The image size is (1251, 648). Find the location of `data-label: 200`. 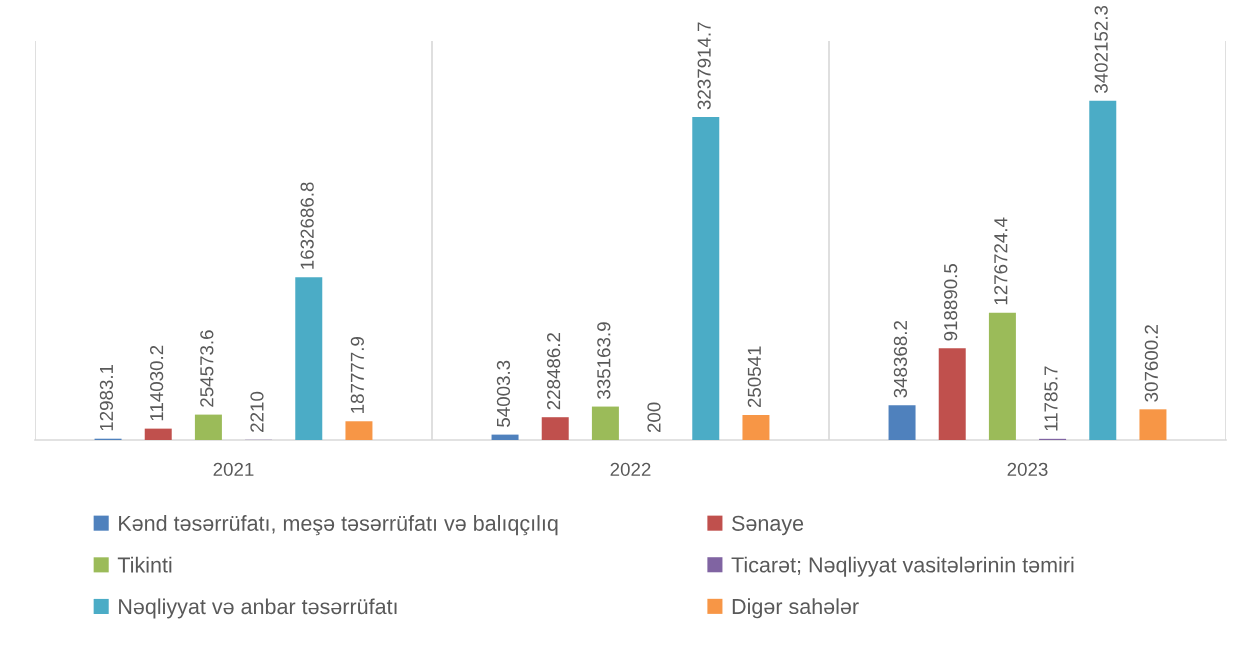

data-label: 200 is located at coordinates (654, 417).